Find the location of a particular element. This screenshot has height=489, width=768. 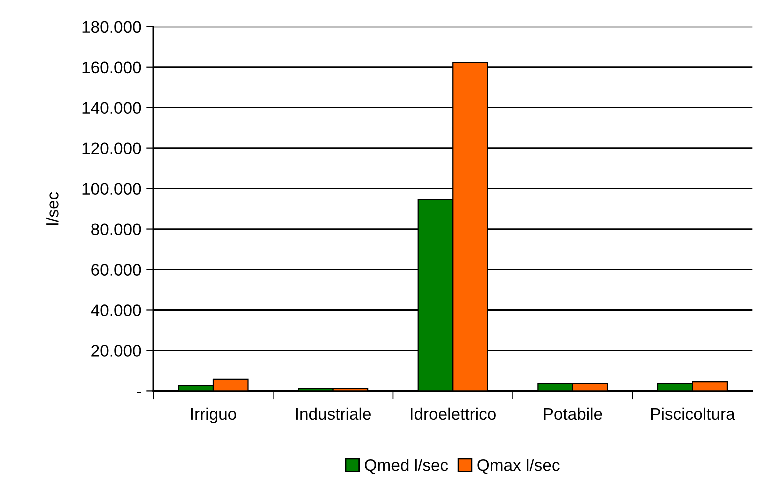

y-tick-label: 140.000 is located at coordinates (112, 108).